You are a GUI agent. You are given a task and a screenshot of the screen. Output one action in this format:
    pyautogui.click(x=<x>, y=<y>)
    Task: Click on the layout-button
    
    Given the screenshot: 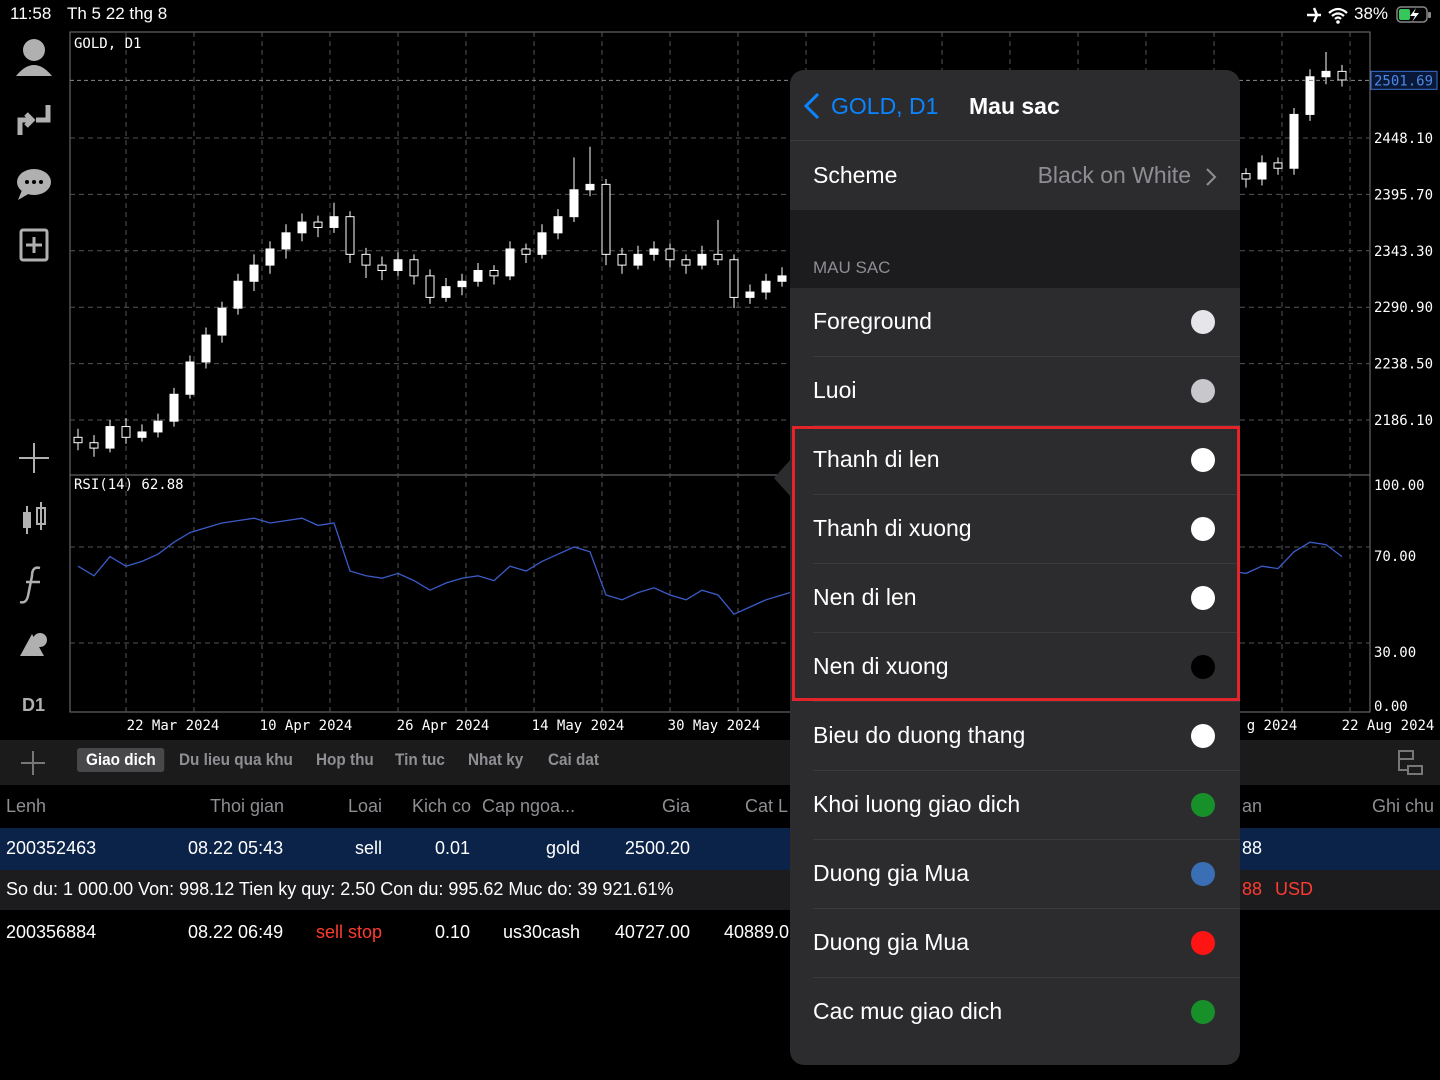 What is the action you would take?
    pyautogui.click(x=1411, y=763)
    